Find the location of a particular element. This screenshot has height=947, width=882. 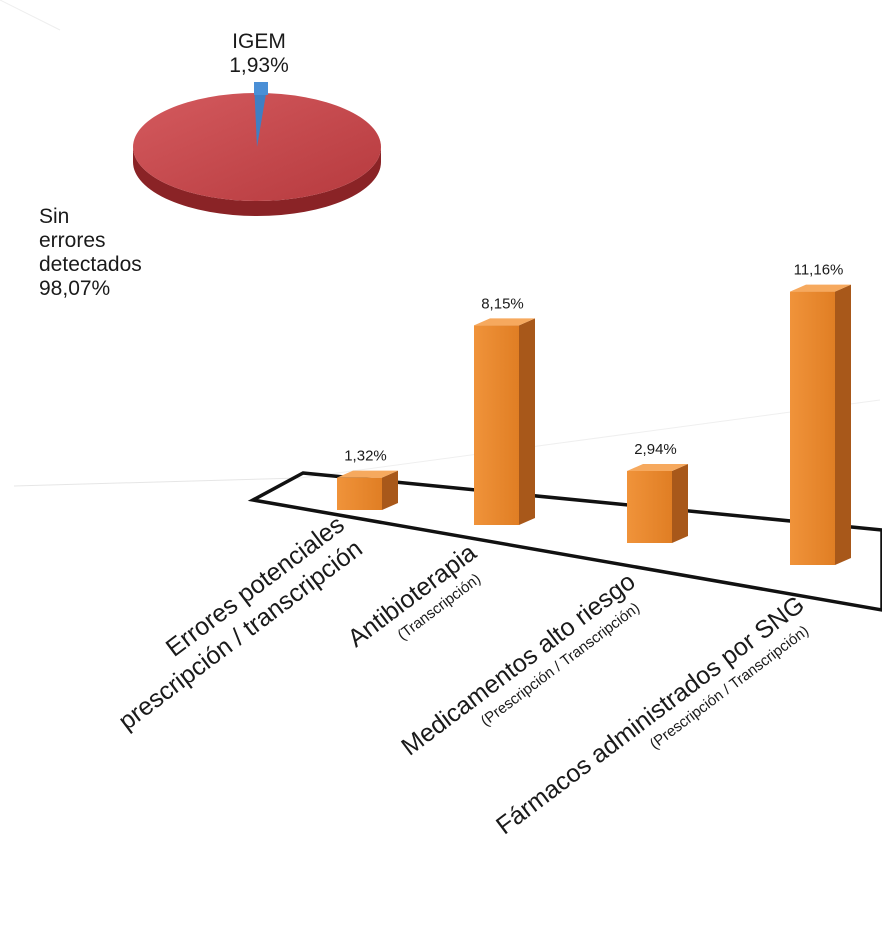

pie-label-igem: IGEM 1,93% is located at coordinates (259, 54).